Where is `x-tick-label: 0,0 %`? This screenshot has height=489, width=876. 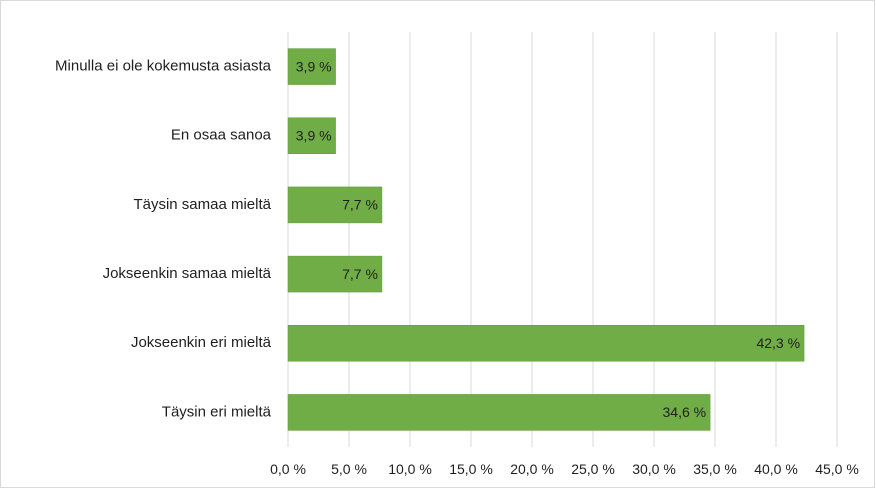
x-tick-label: 0,0 % is located at coordinates (288, 469).